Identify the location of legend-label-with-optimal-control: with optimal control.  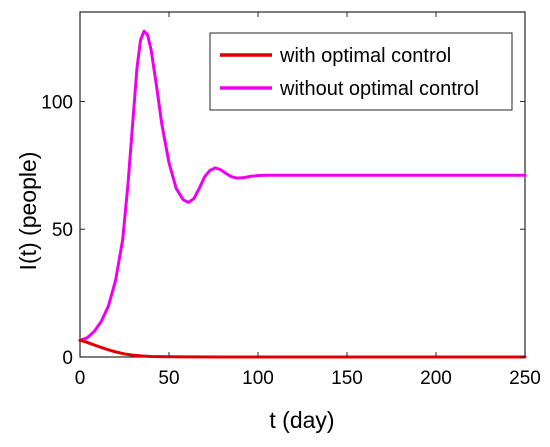
(365, 56).